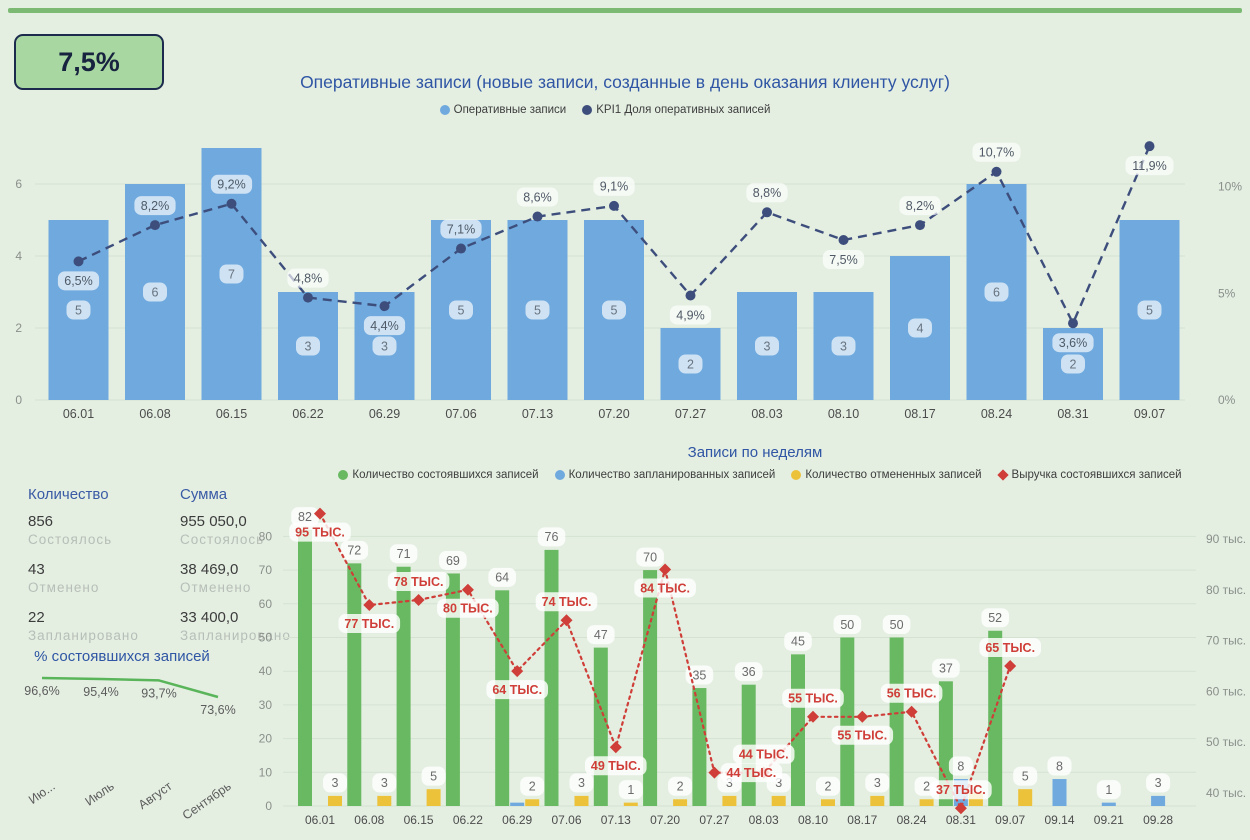 This screenshot has width=1250, height=840. Describe the element at coordinates (320, 820) in the screenshot. I see `x-axis-label: 06.01` at that location.